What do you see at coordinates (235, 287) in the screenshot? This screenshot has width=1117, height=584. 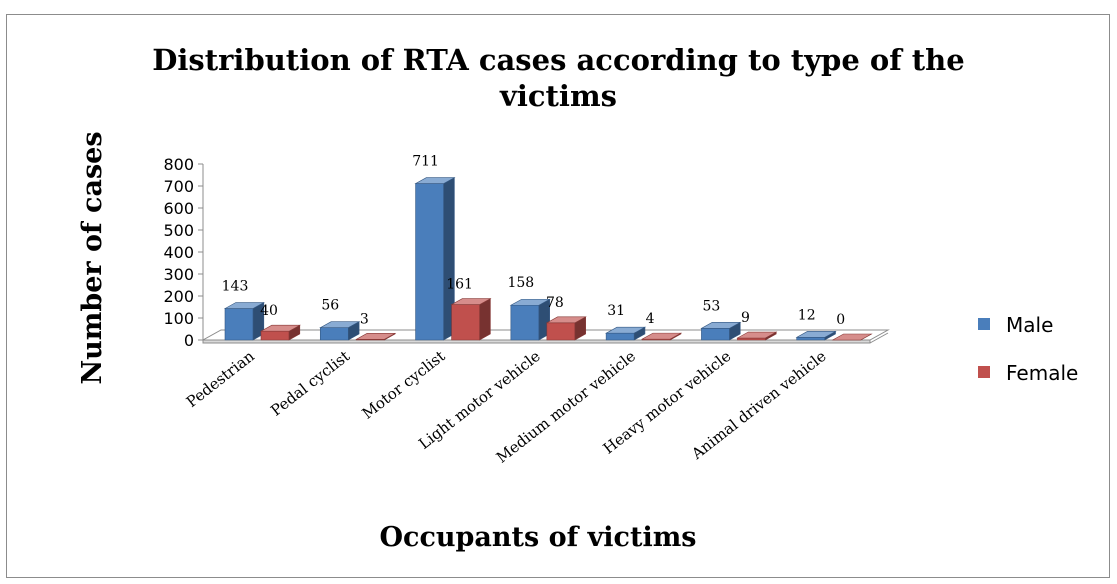 I see `data-label-male: 143` at bounding box center [235, 287].